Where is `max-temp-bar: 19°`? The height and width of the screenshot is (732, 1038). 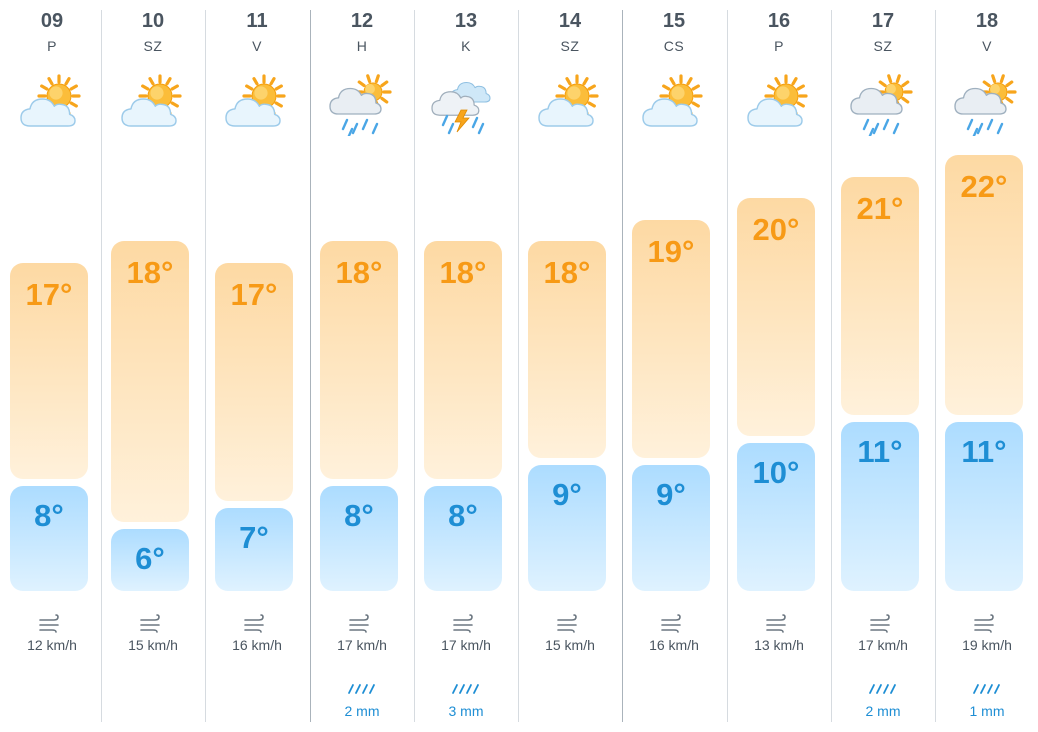
max-temp-bar: 19° is located at coordinates (671, 338).